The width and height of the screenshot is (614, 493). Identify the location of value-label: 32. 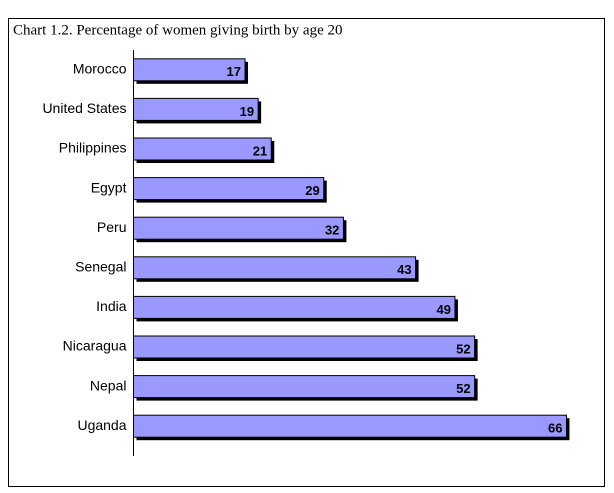
(332, 230).